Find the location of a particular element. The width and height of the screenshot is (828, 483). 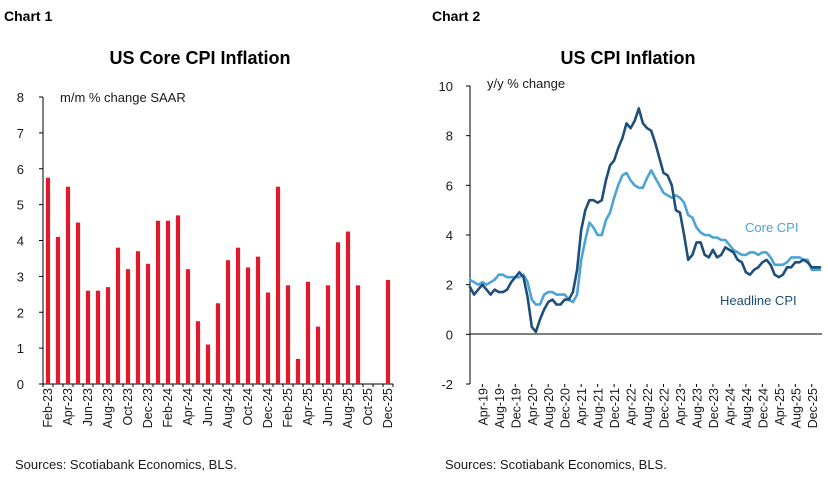

chart-2-y-tick-label: 4 is located at coordinates (449, 235).